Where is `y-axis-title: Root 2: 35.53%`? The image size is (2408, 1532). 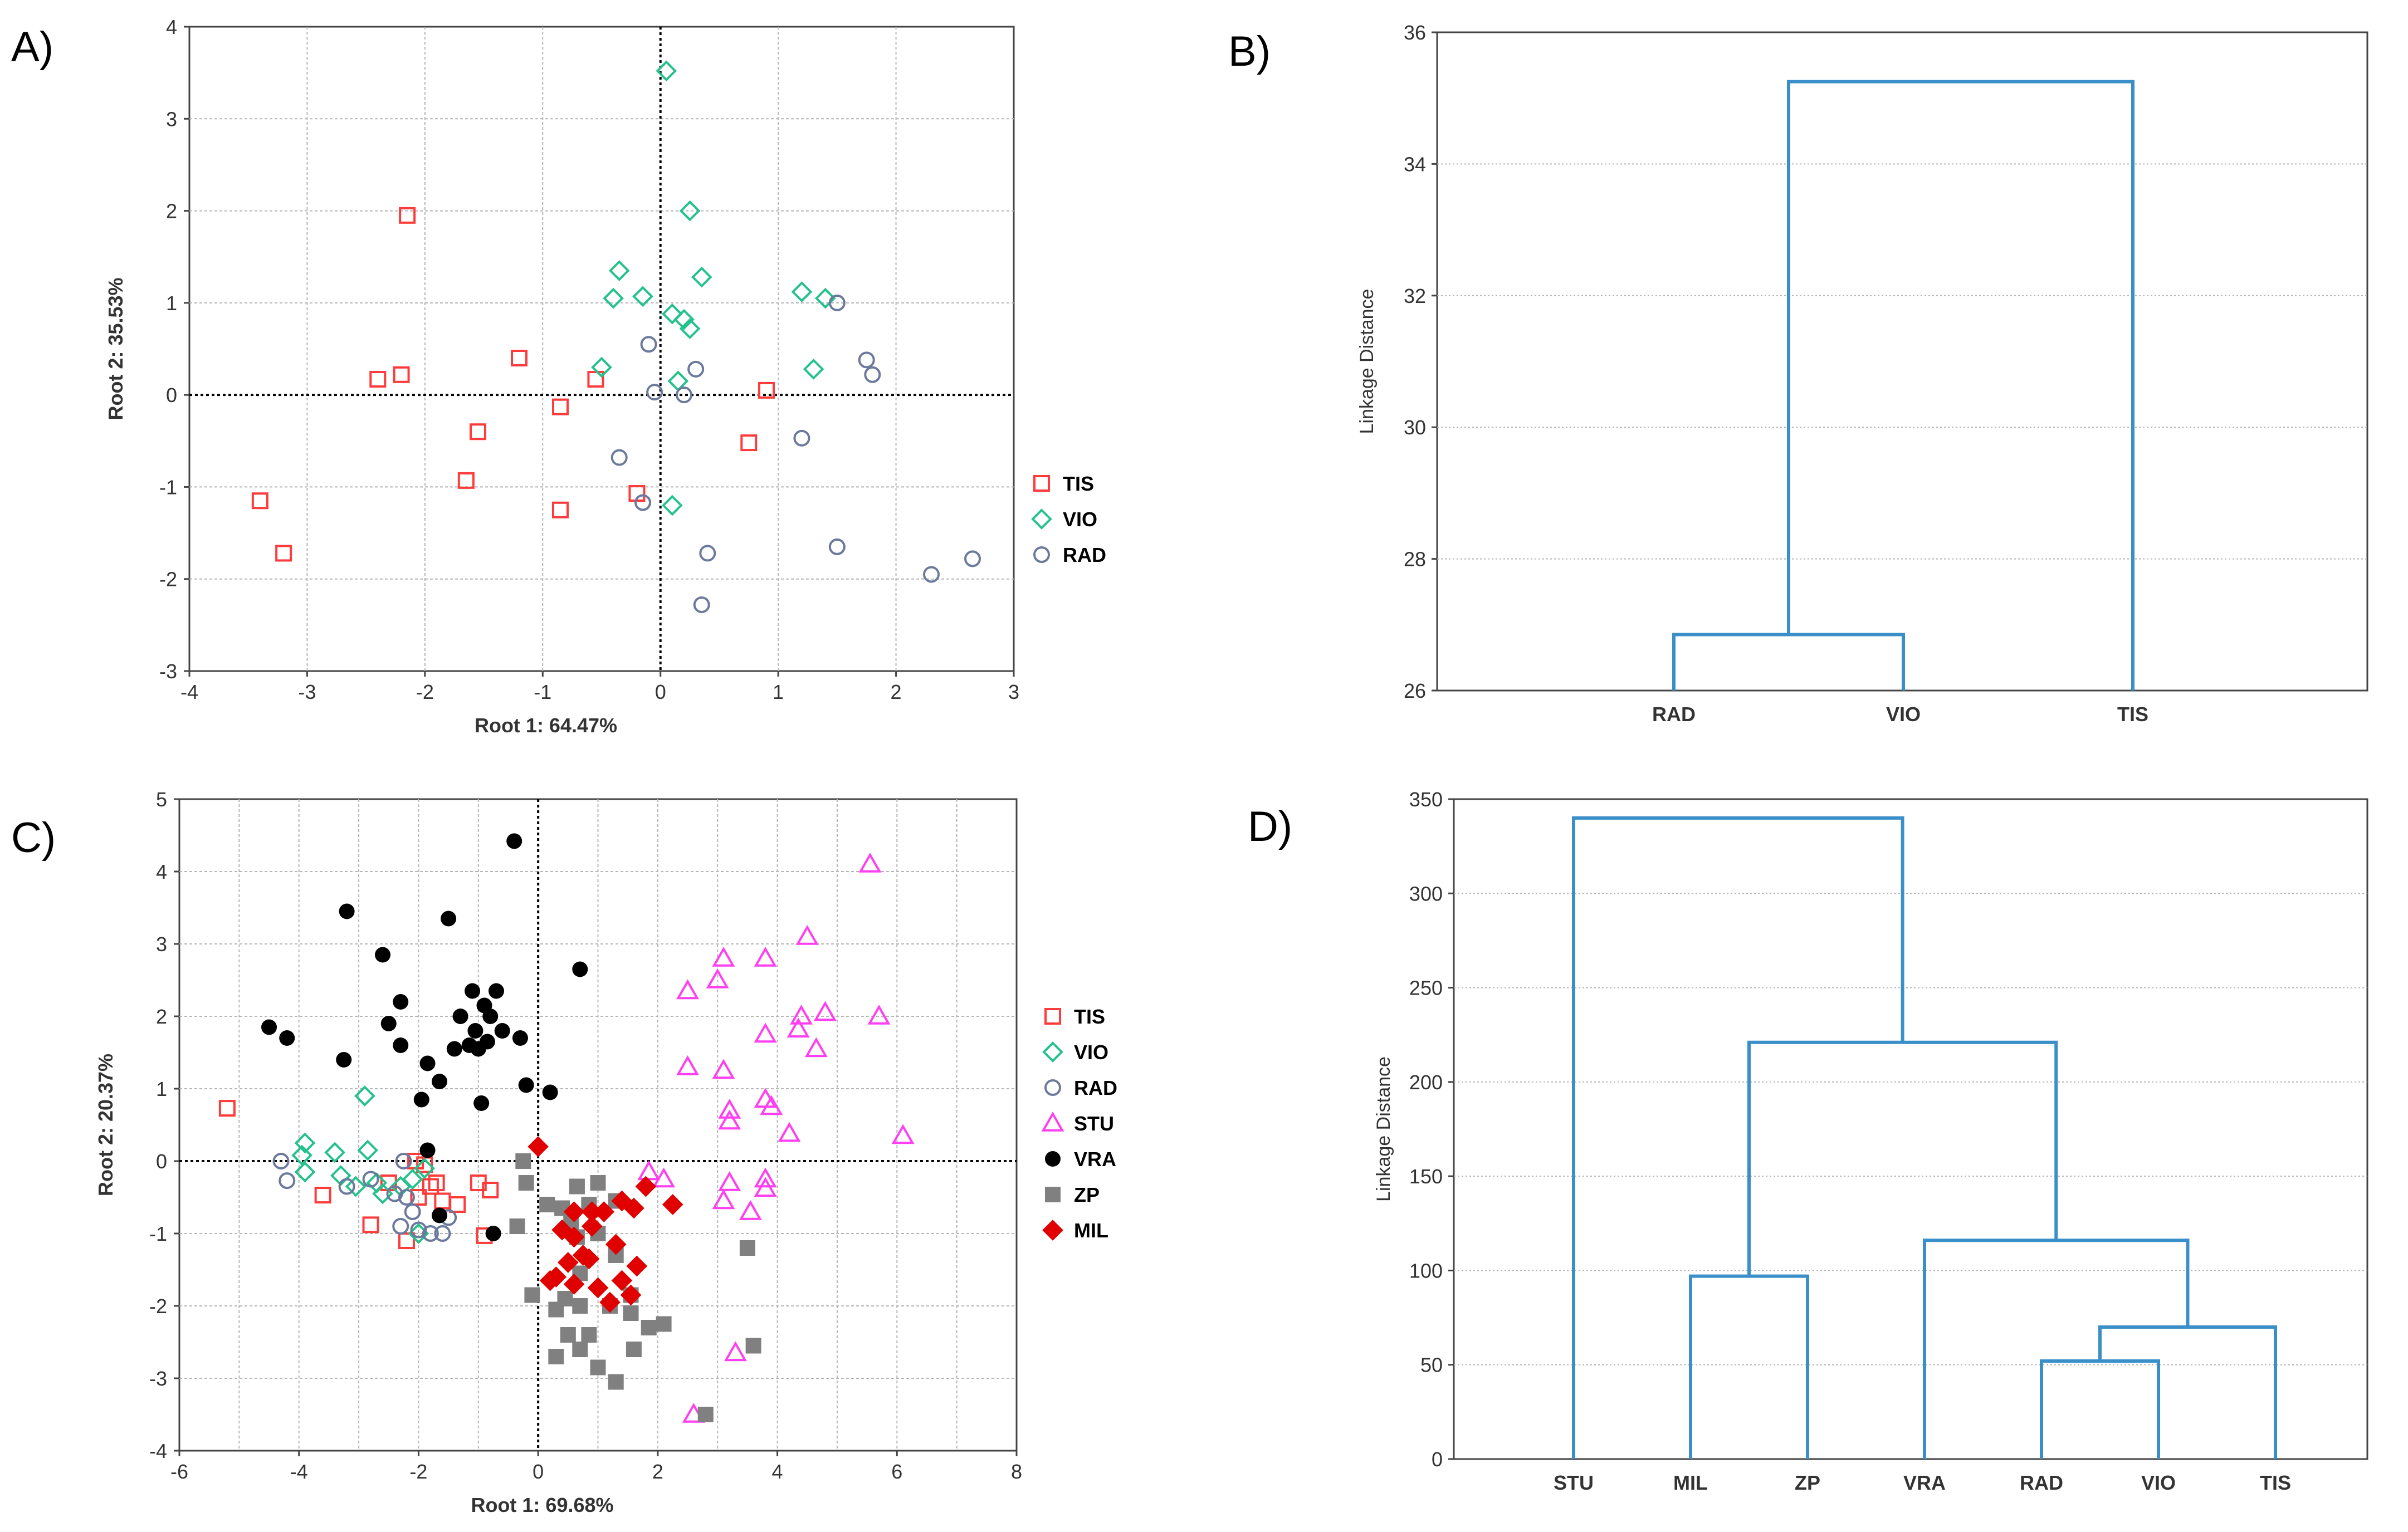
y-axis-title: Root 2: 35.53% is located at coordinates (115, 349).